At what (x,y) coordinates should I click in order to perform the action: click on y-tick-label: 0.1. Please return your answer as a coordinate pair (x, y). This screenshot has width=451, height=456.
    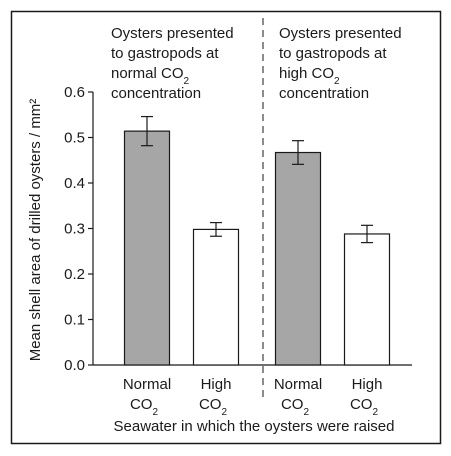
    Looking at the image, I should click on (74, 320).